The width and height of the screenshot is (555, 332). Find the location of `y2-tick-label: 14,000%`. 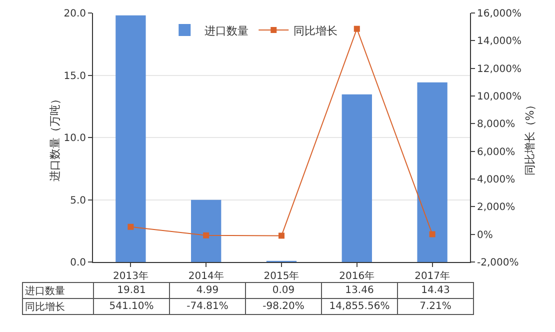

y2-tick-label: 14,000% is located at coordinates (499, 42).